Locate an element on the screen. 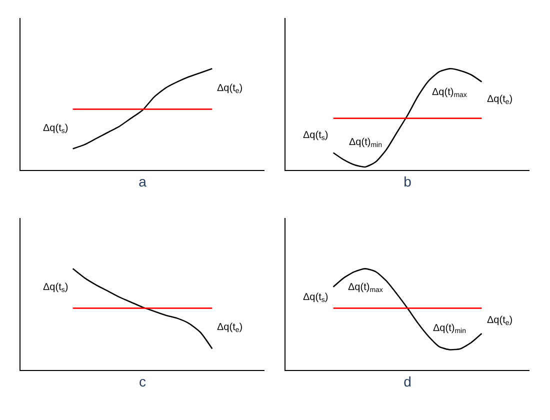  x-axis-title: c is located at coordinates (142, 382).